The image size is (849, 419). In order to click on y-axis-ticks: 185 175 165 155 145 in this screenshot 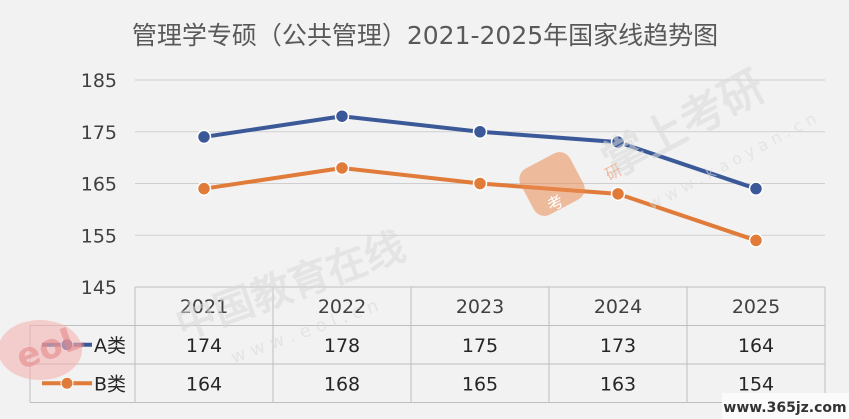, I will do `click(99, 184)`.